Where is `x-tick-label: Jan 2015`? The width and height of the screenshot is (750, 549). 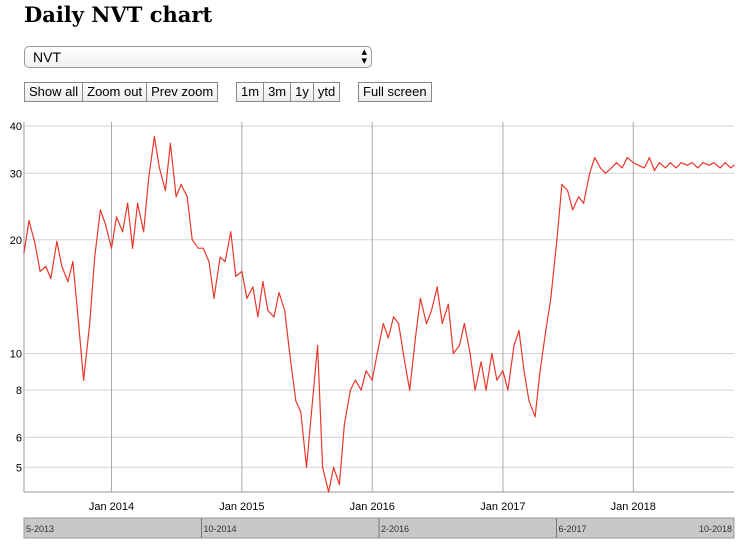 x-tick-label: Jan 2015 is located at coordinates (241, 507).